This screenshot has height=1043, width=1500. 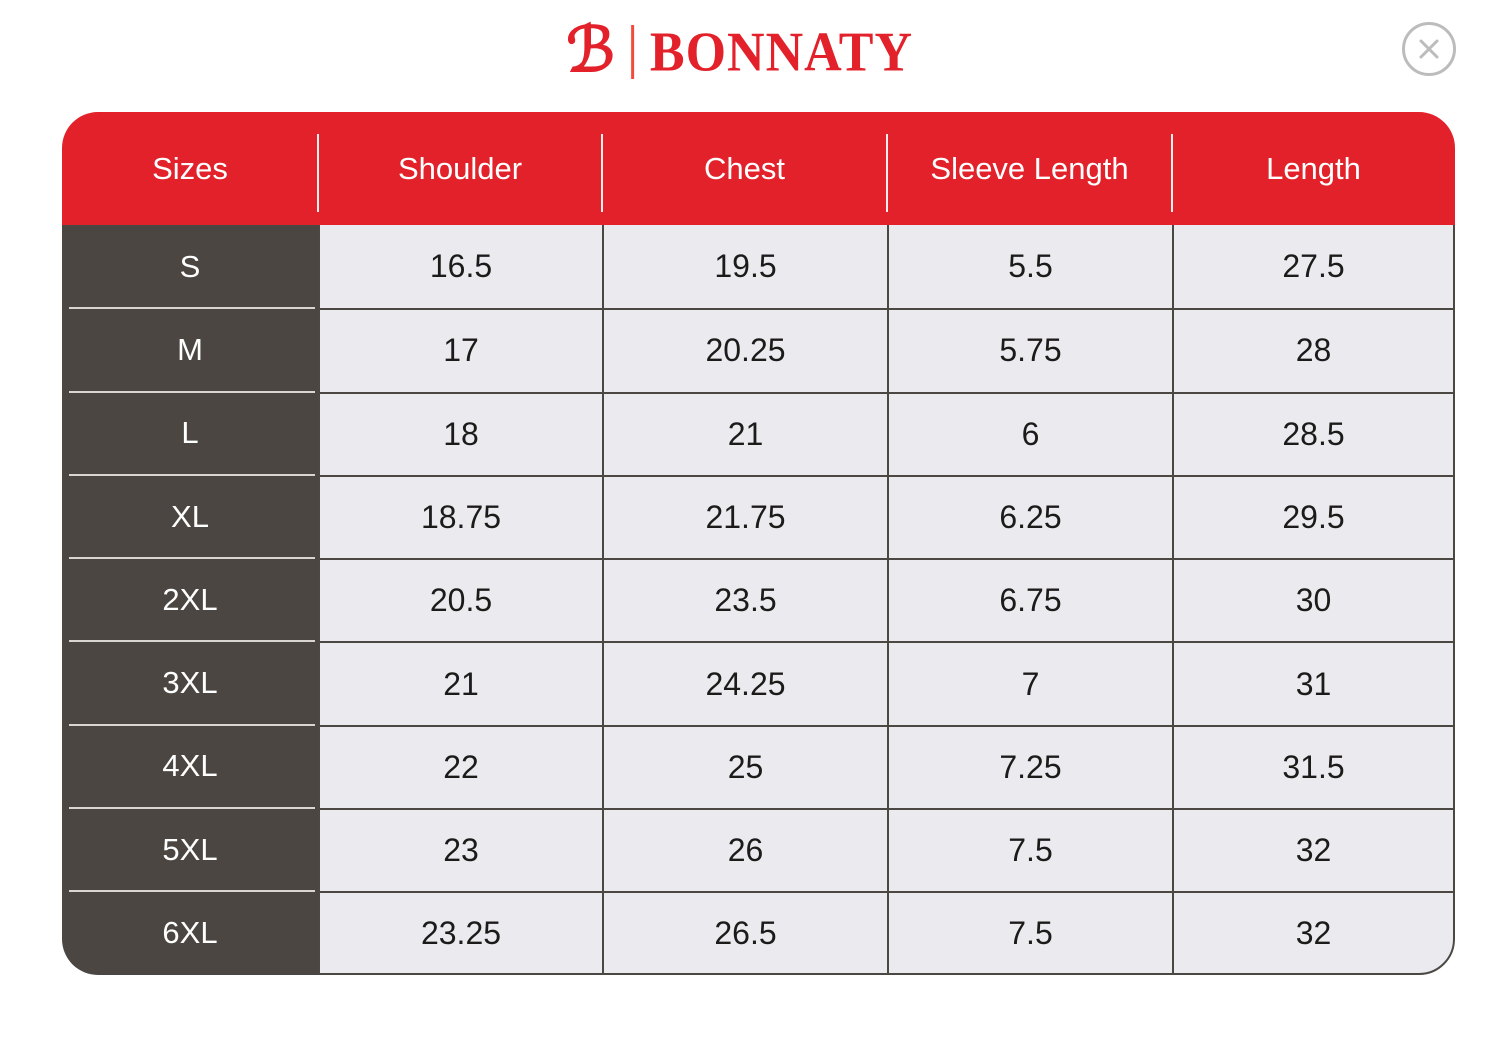 What do you see at coordinates (781, 52) in the screenshot?
I see `brand-name: BONNATY` at bounding box center [781, 52].